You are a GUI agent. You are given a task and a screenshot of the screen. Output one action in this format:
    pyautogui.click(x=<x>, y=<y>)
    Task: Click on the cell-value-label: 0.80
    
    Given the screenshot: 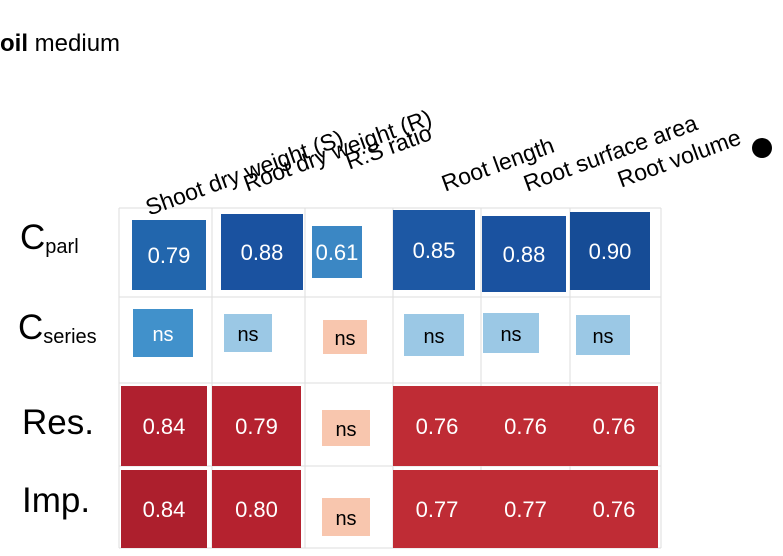 What is the action you would take?
    pyautogui.click(x=256, y=509)
    